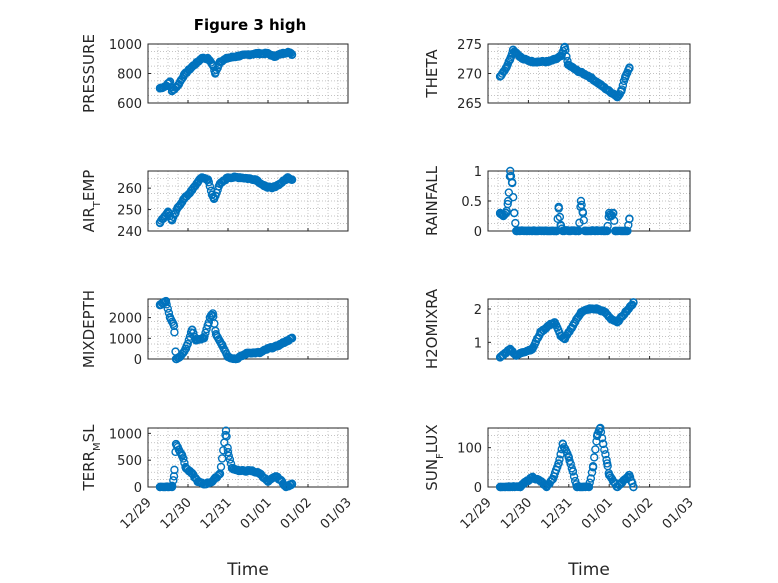  What do you see at coordinates (129, 461) in the screenshot?
I see `y-tick-label: 500` at bounding box center [129, 461].